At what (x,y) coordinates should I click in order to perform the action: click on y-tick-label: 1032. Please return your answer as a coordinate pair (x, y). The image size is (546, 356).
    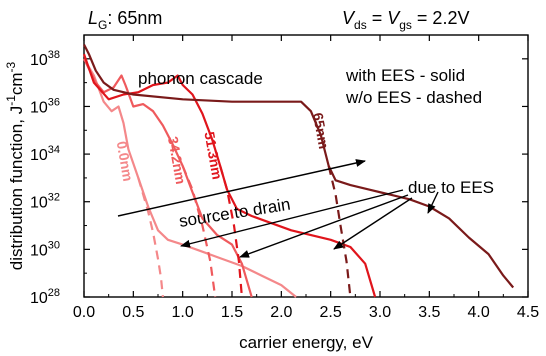
    Looking at the image, I should click on (45, 202).